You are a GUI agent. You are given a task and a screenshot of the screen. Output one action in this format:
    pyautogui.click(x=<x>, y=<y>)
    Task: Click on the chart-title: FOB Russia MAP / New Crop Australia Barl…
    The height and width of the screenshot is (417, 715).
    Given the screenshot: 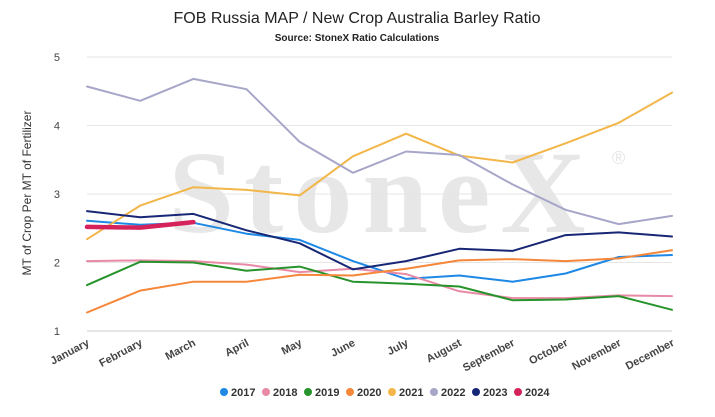 What is the action you would take?
    pyautogui.click(x=357, y=18)
    